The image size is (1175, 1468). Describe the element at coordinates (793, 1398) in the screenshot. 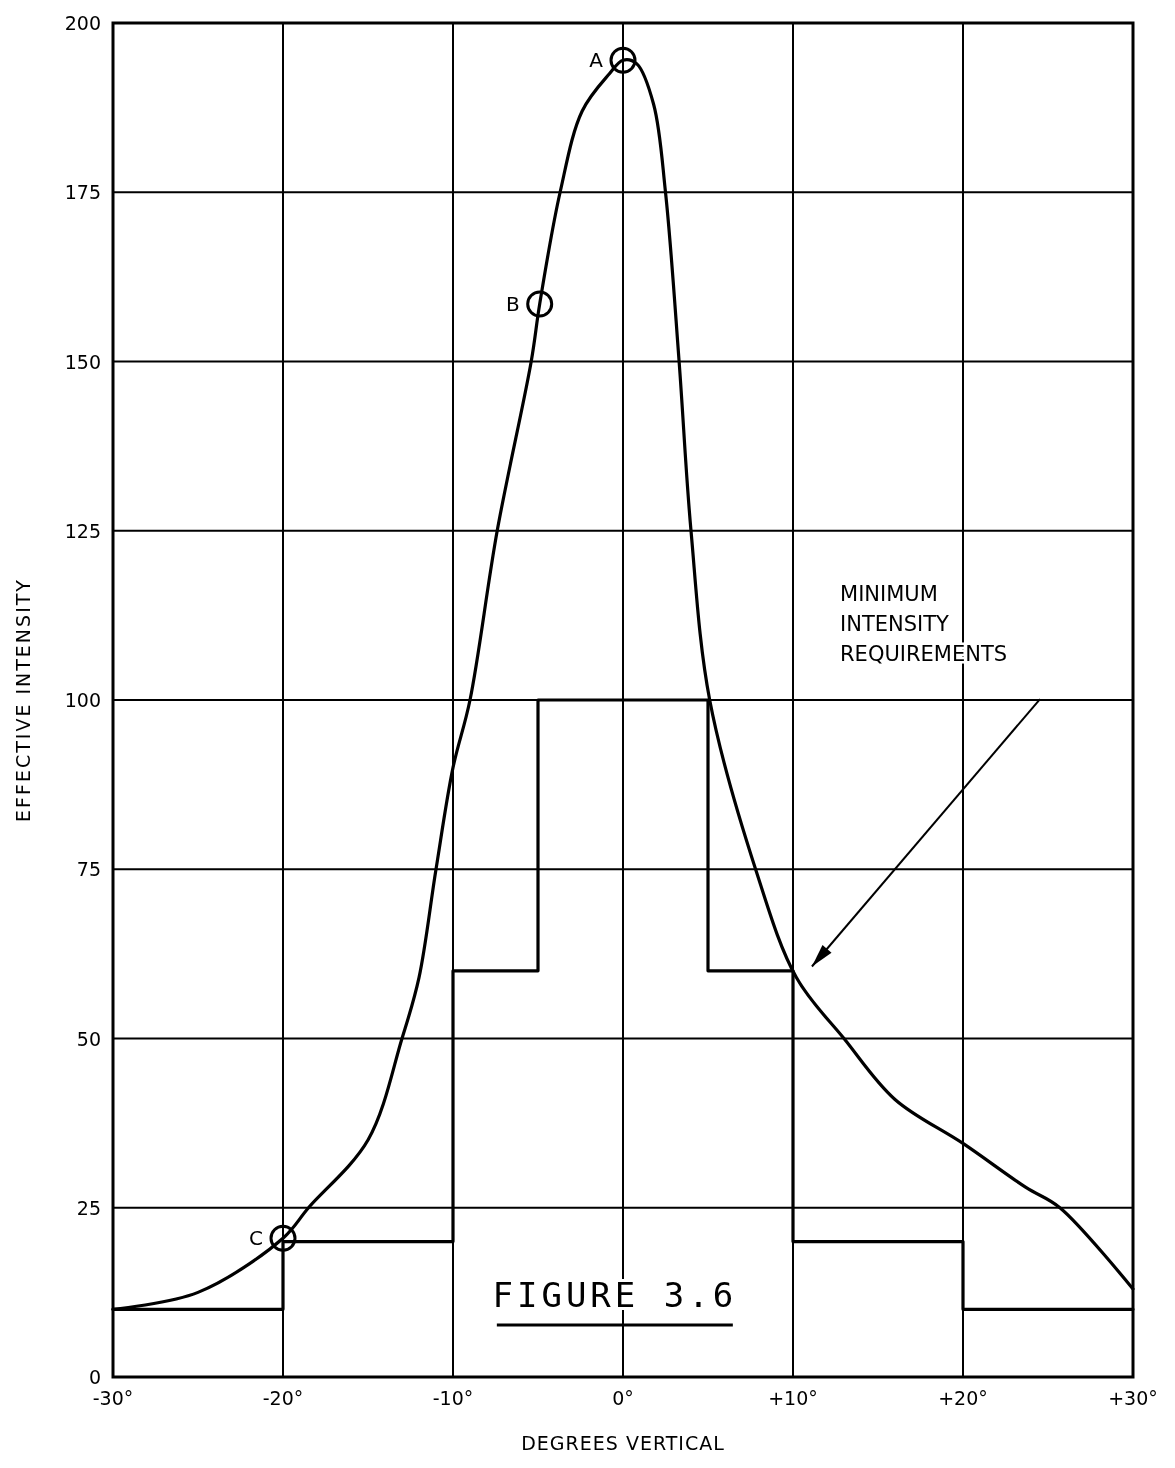

I see `x-tick-label: +10°` at that location.